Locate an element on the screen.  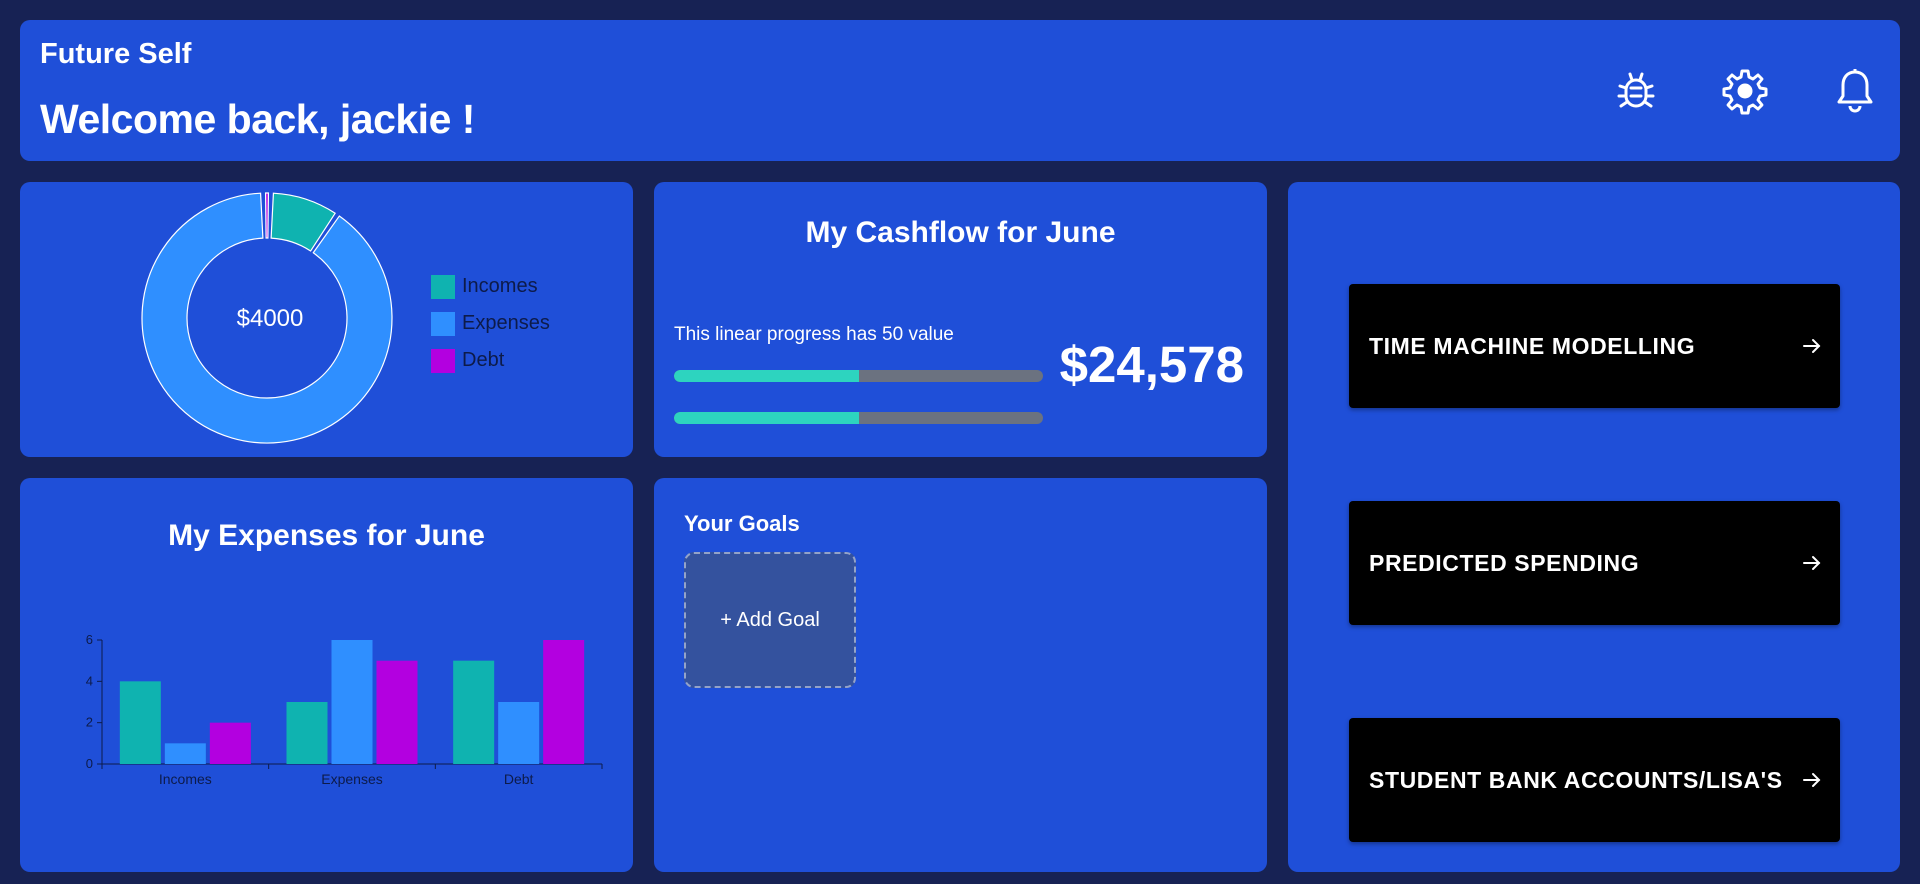
time-machine-modelling-button: TIME MACHINE MODELLING is located at coordinates (1594, 346).